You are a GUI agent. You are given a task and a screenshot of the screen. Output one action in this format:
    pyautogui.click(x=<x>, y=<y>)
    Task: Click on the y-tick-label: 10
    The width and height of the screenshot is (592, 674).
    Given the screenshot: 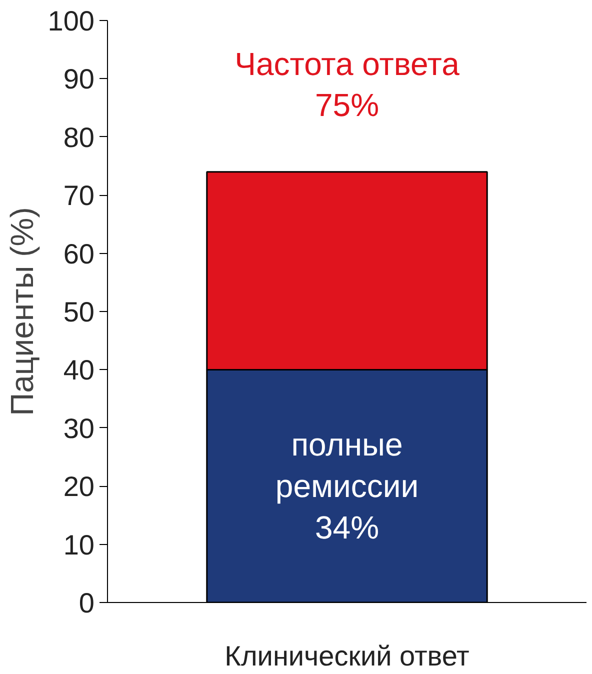 What is the action you would take?
    pyautogui.click(x=79, y=544)
    